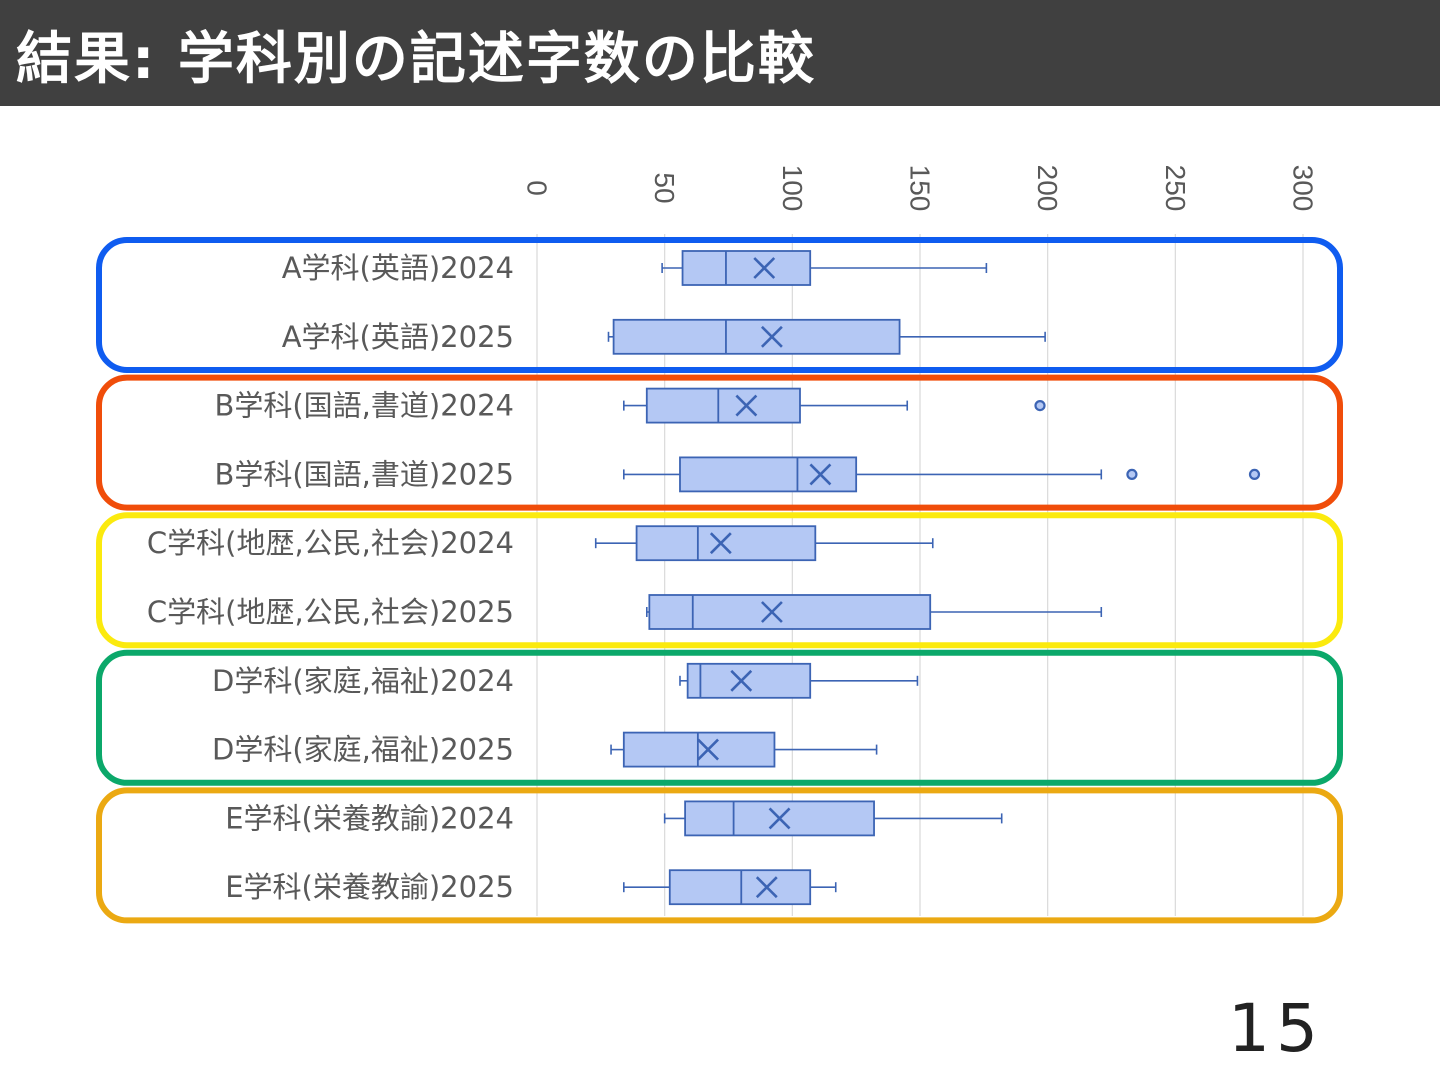 This screenshot has width=1440, height=1080. Describe the element at coordinates (920, 188) in the screenshot. I see `axis-tick-label: 150` at that location.